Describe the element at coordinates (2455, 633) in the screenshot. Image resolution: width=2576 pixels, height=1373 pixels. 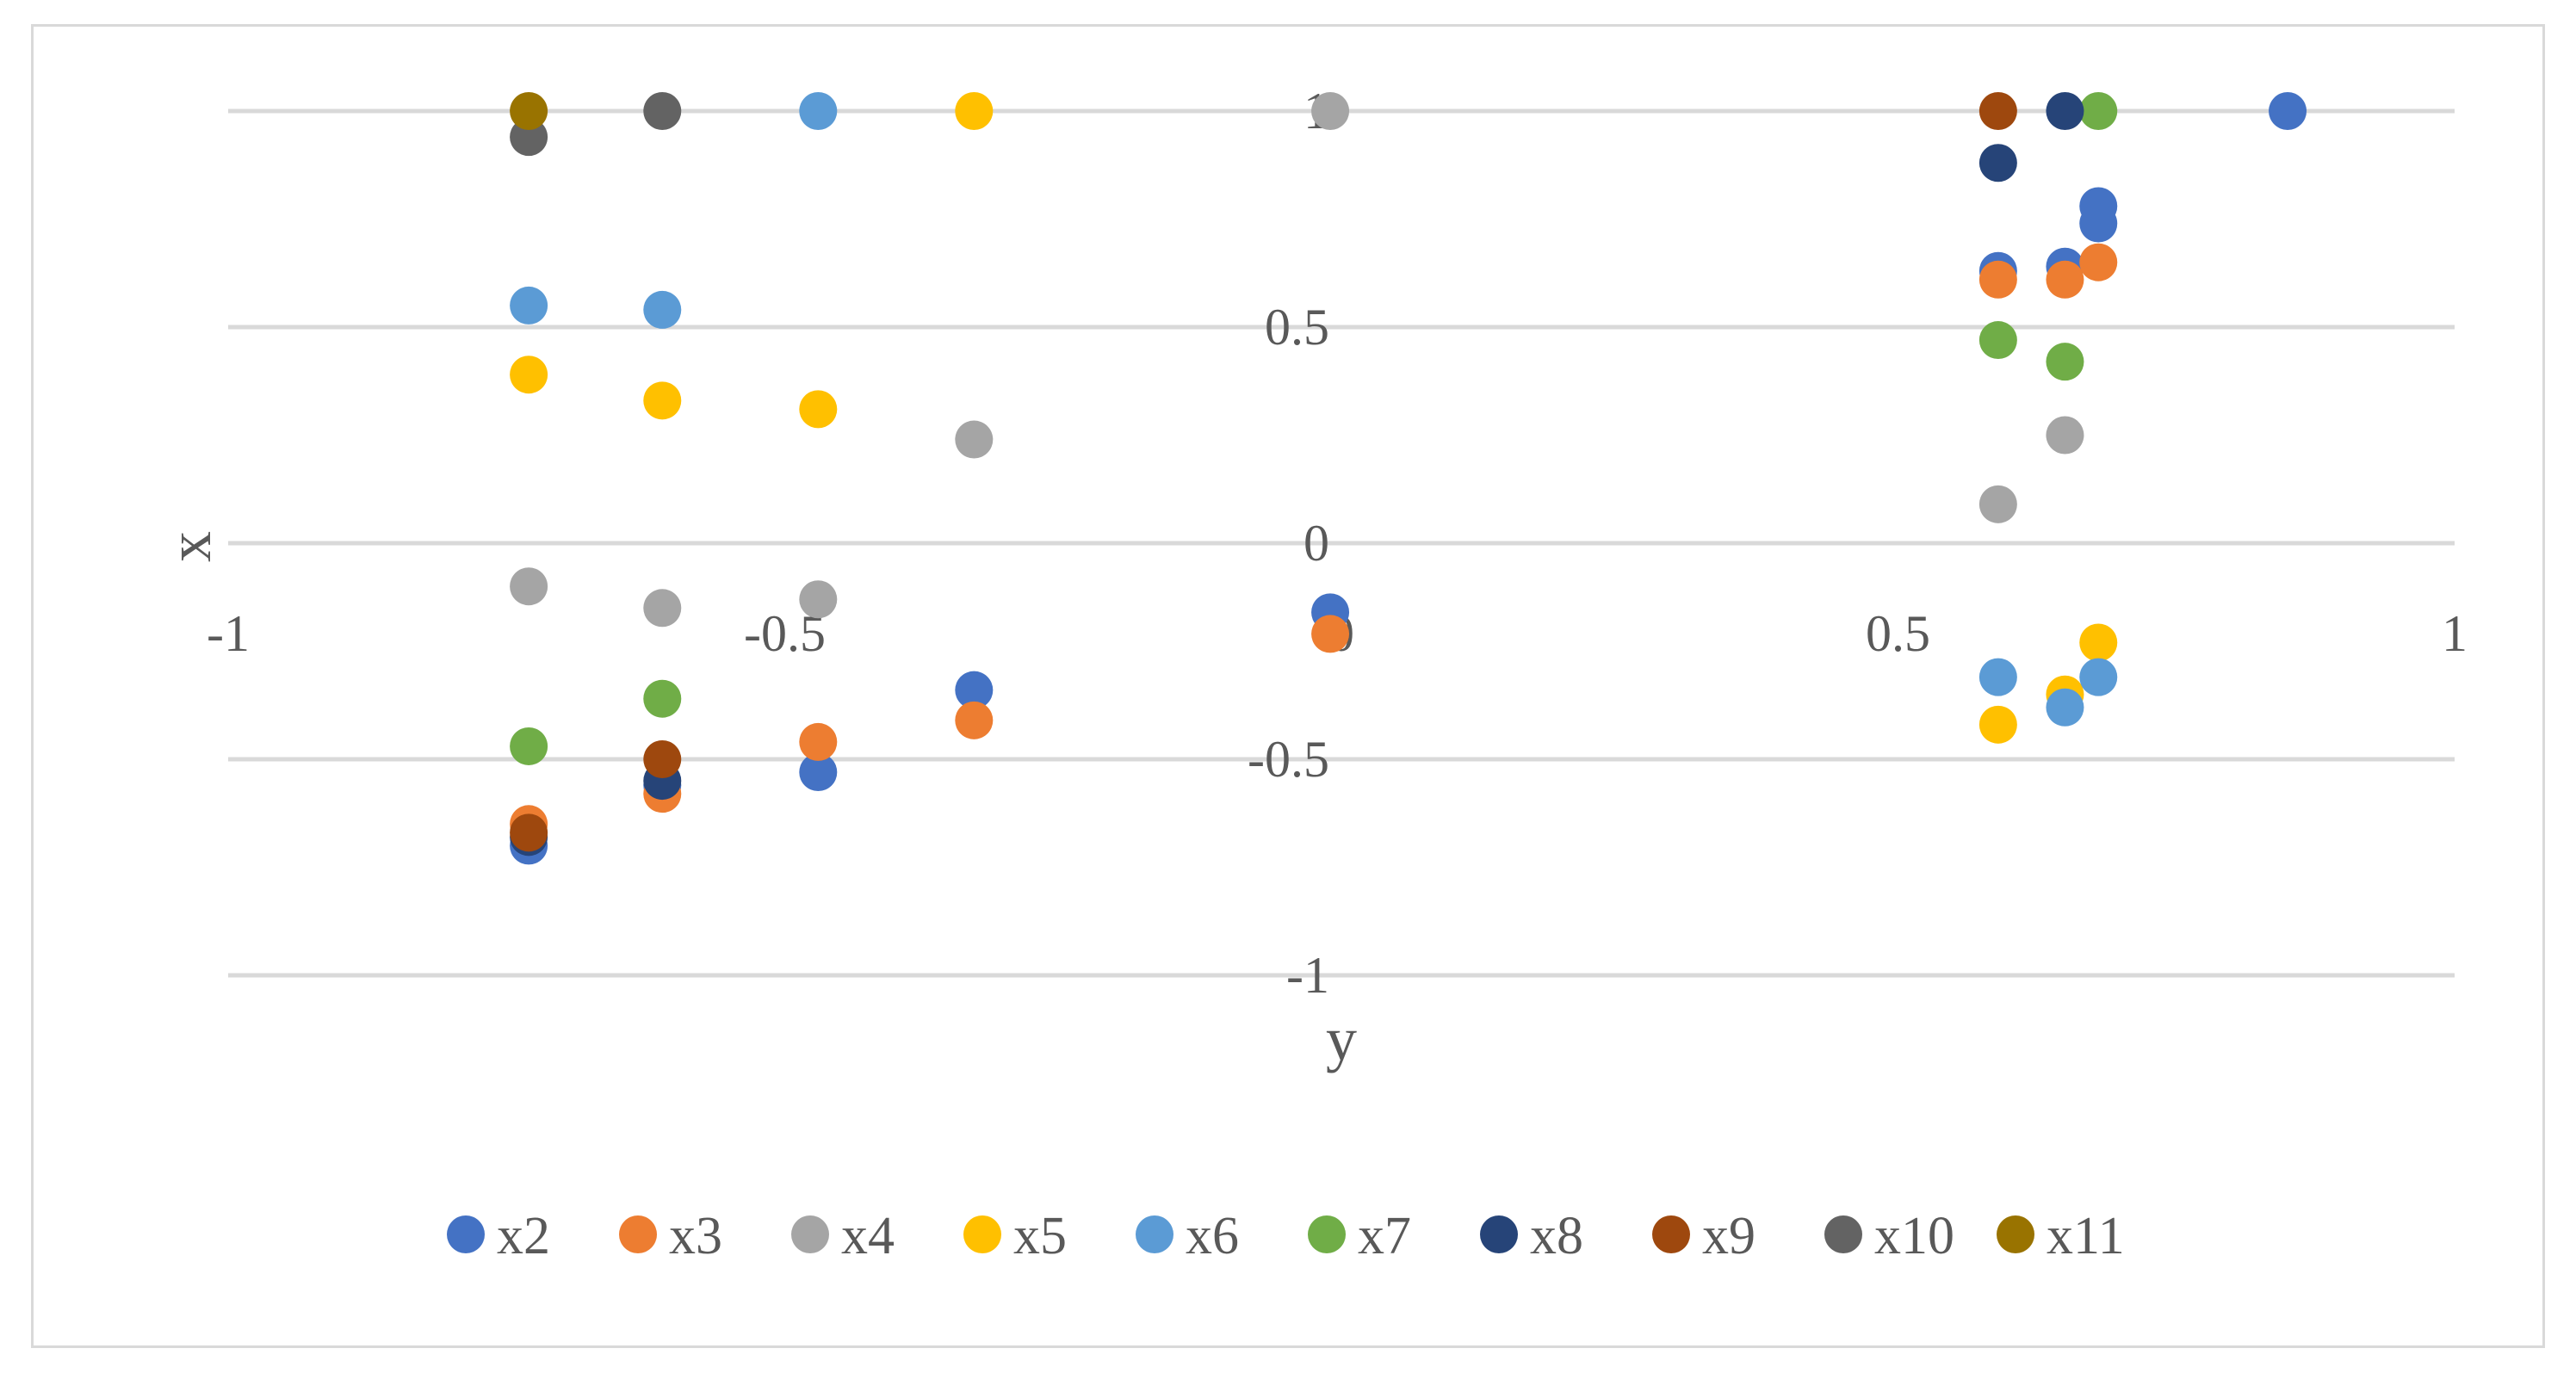
I see `x-tick-label: 1` at that location.